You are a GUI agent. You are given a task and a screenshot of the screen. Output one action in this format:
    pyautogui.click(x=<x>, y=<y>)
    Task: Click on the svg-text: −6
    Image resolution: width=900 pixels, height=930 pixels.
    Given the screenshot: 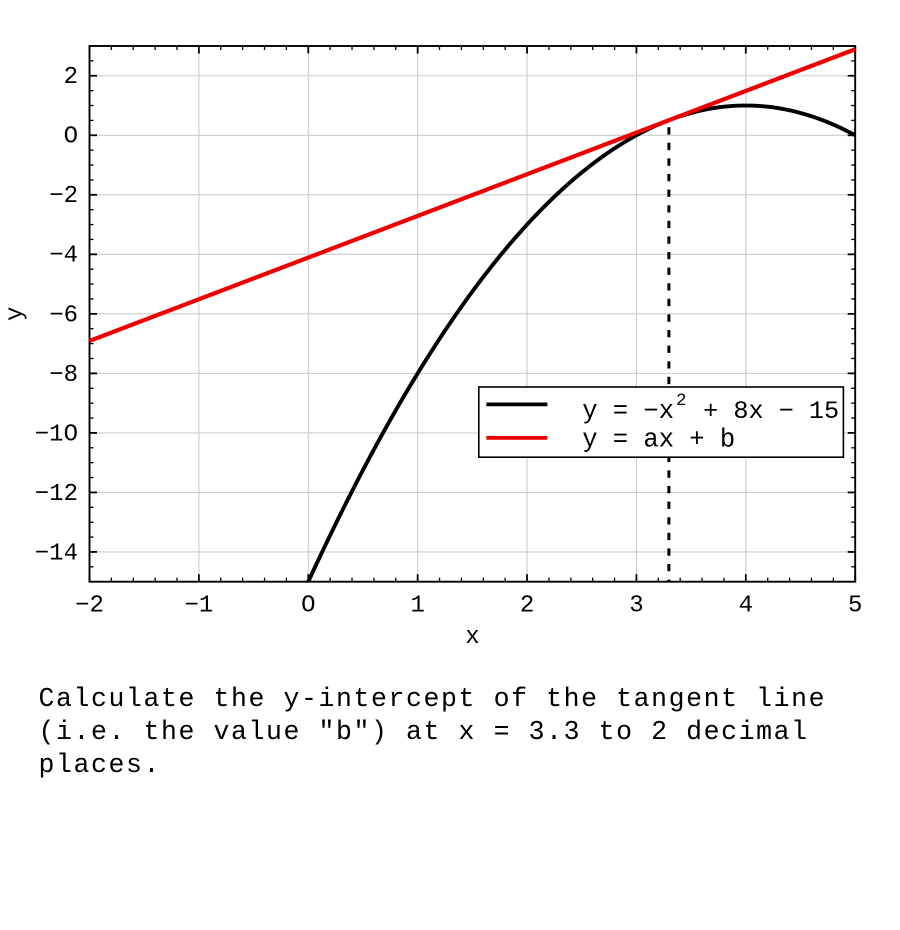 What is the action you would take?
    pyautogui.click(x=63, y=315)
    